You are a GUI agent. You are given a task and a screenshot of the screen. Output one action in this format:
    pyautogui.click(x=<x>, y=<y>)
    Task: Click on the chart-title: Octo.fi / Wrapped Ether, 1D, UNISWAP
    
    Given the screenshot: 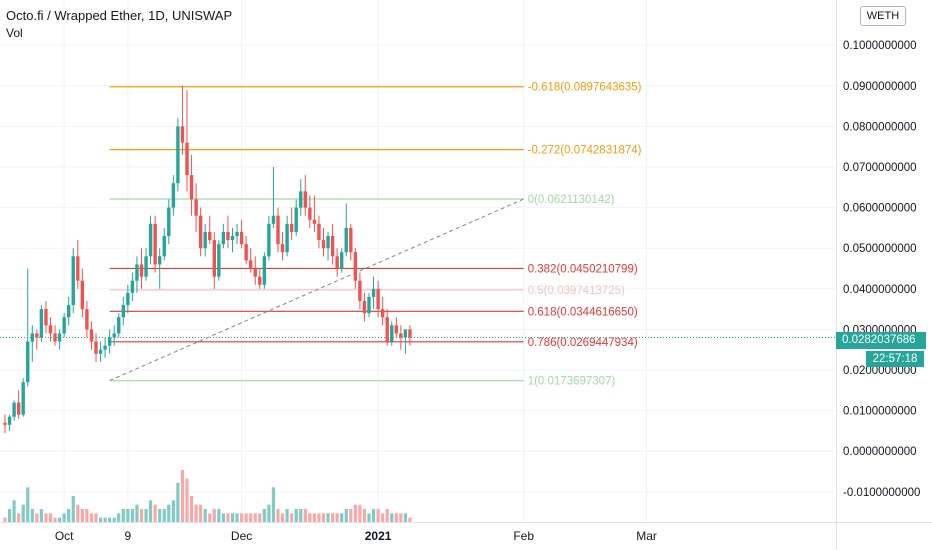 What is the action you would take?
    pyautogui.click(x=119, y=15)
    